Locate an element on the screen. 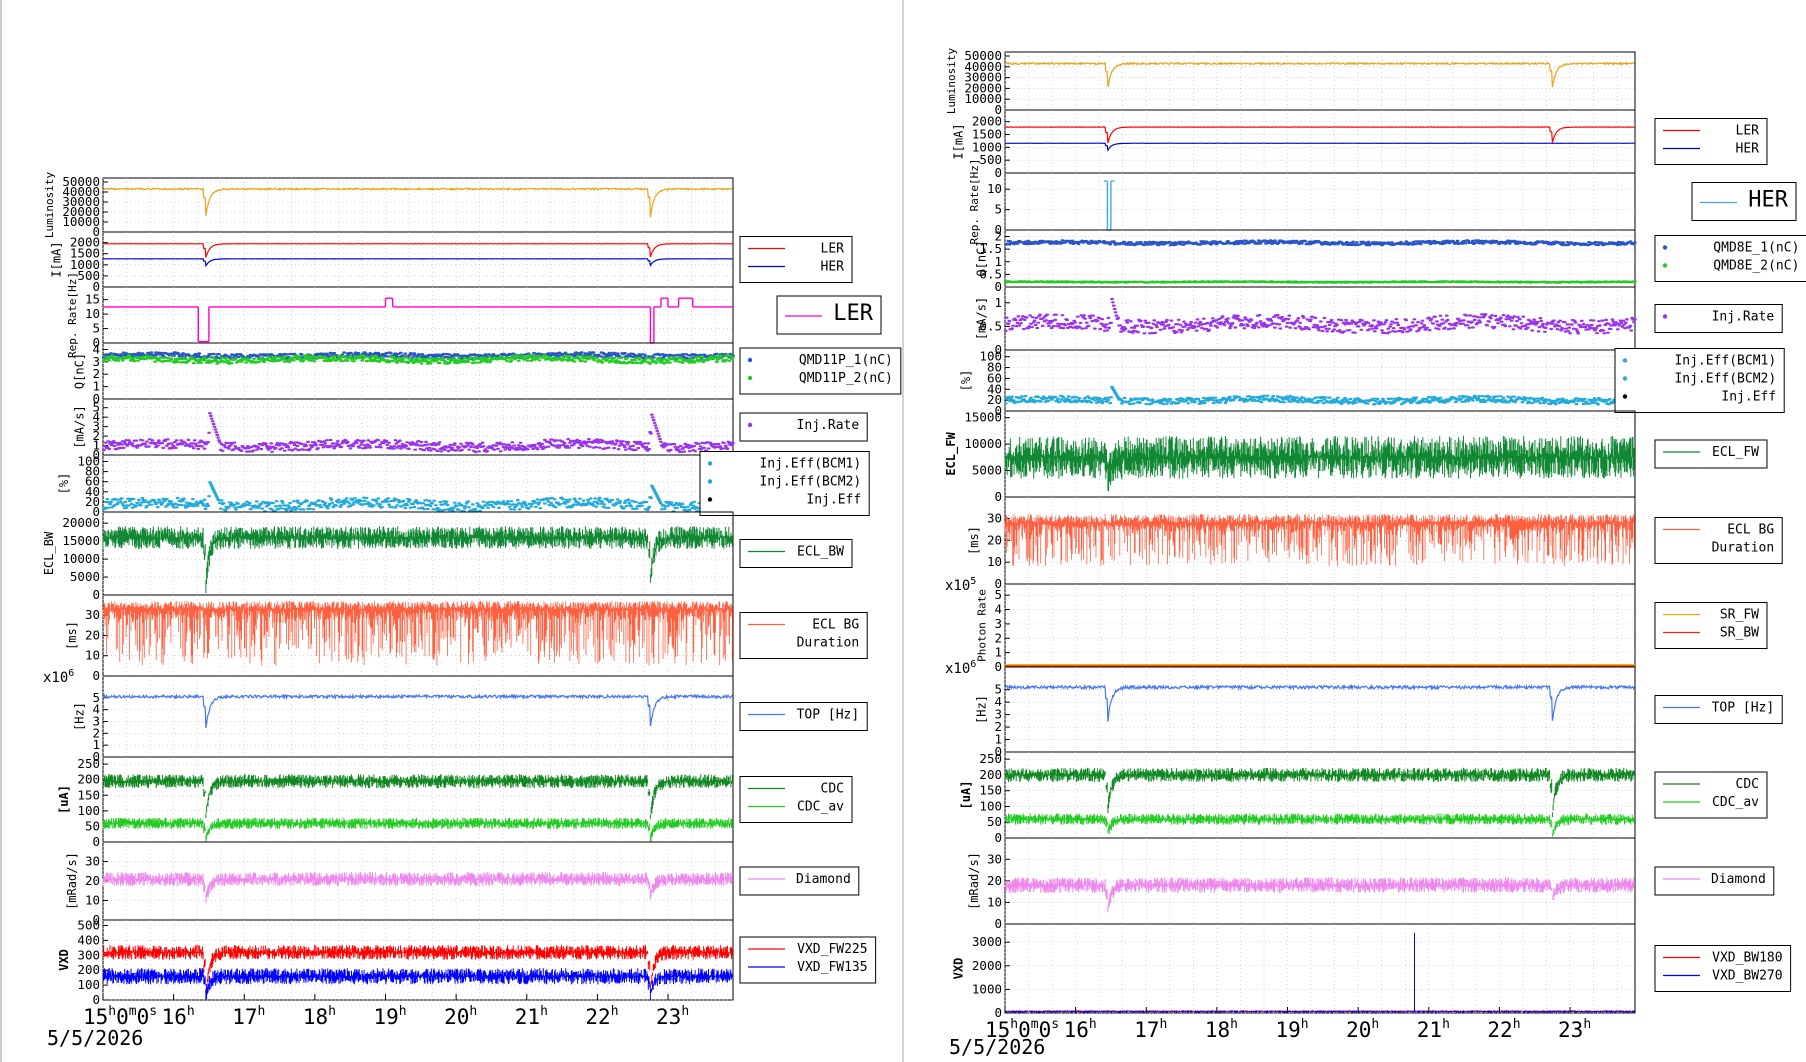 The image size is (1806, 1062). multiplier-exponent: 6 is located at coordinates (973, 664).